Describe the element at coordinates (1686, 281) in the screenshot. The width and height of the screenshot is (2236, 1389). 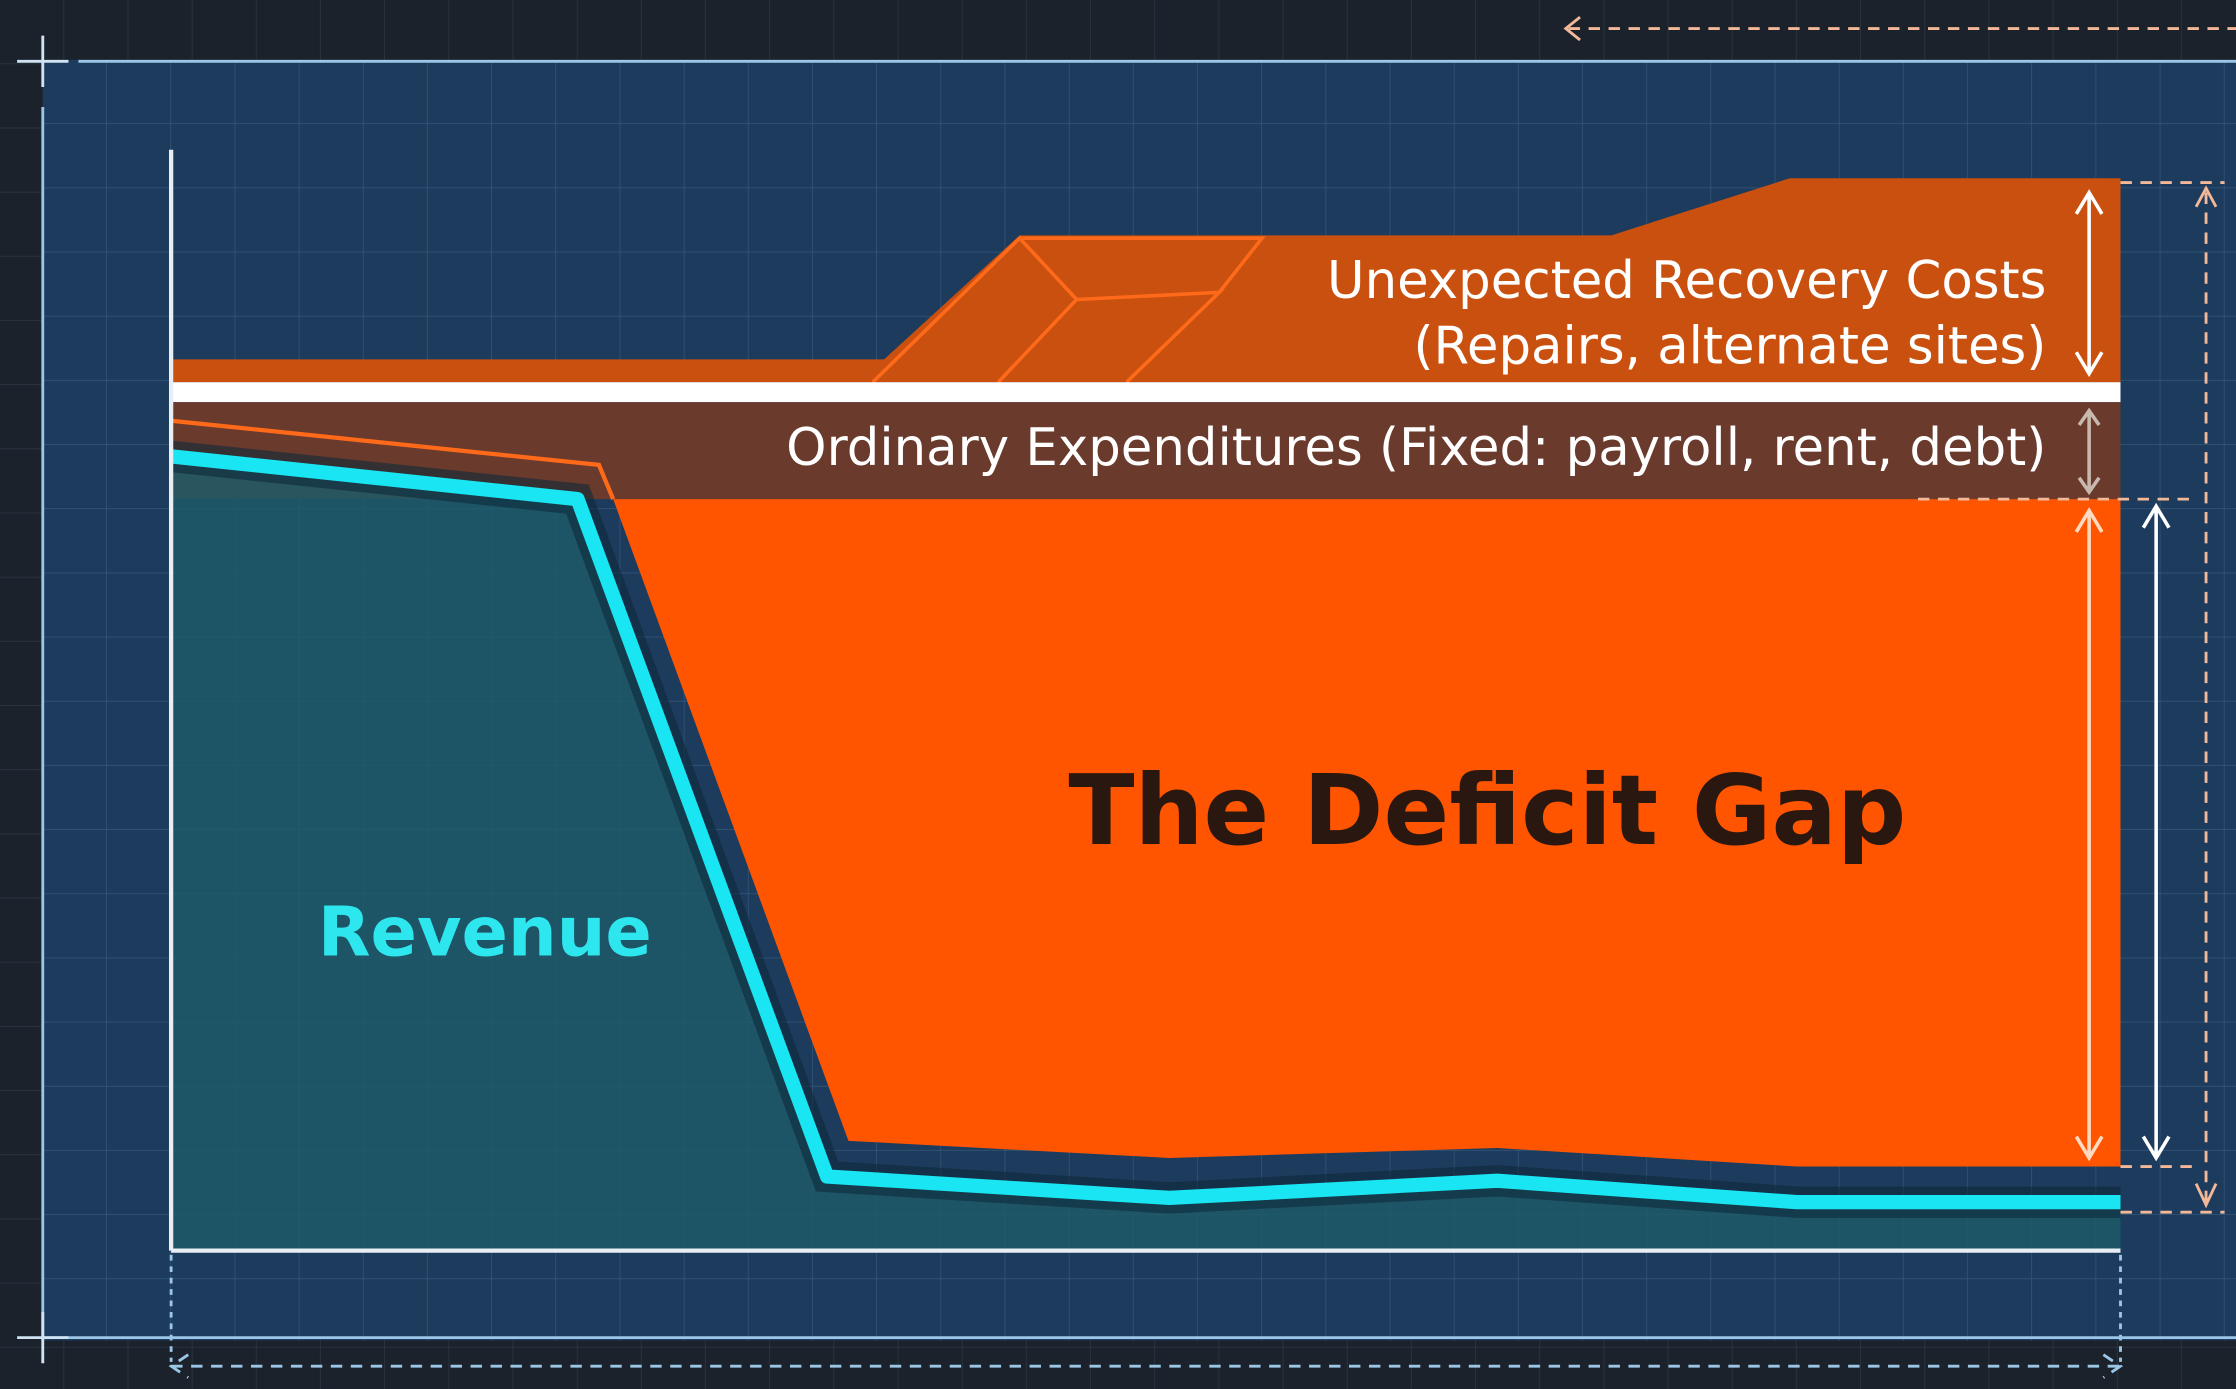
I see `recovery-title: Unexpected Recovery Costs` at that location.